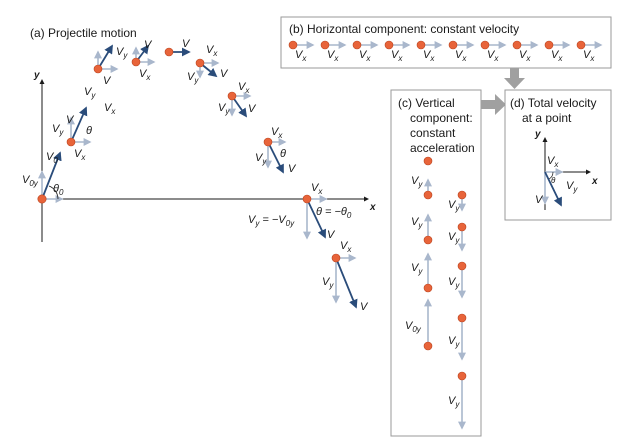 The width and height of the screenshot is (631, 447). I want to click on panel-c-frame, so click(436, 263).